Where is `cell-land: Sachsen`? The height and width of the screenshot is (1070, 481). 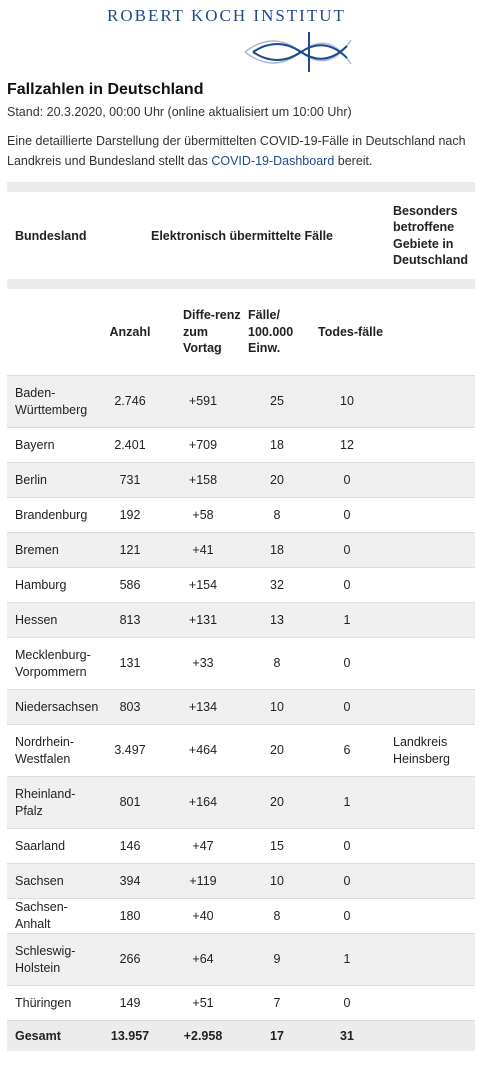 cell-land: Sachsen is located at coordinates (39, 880).